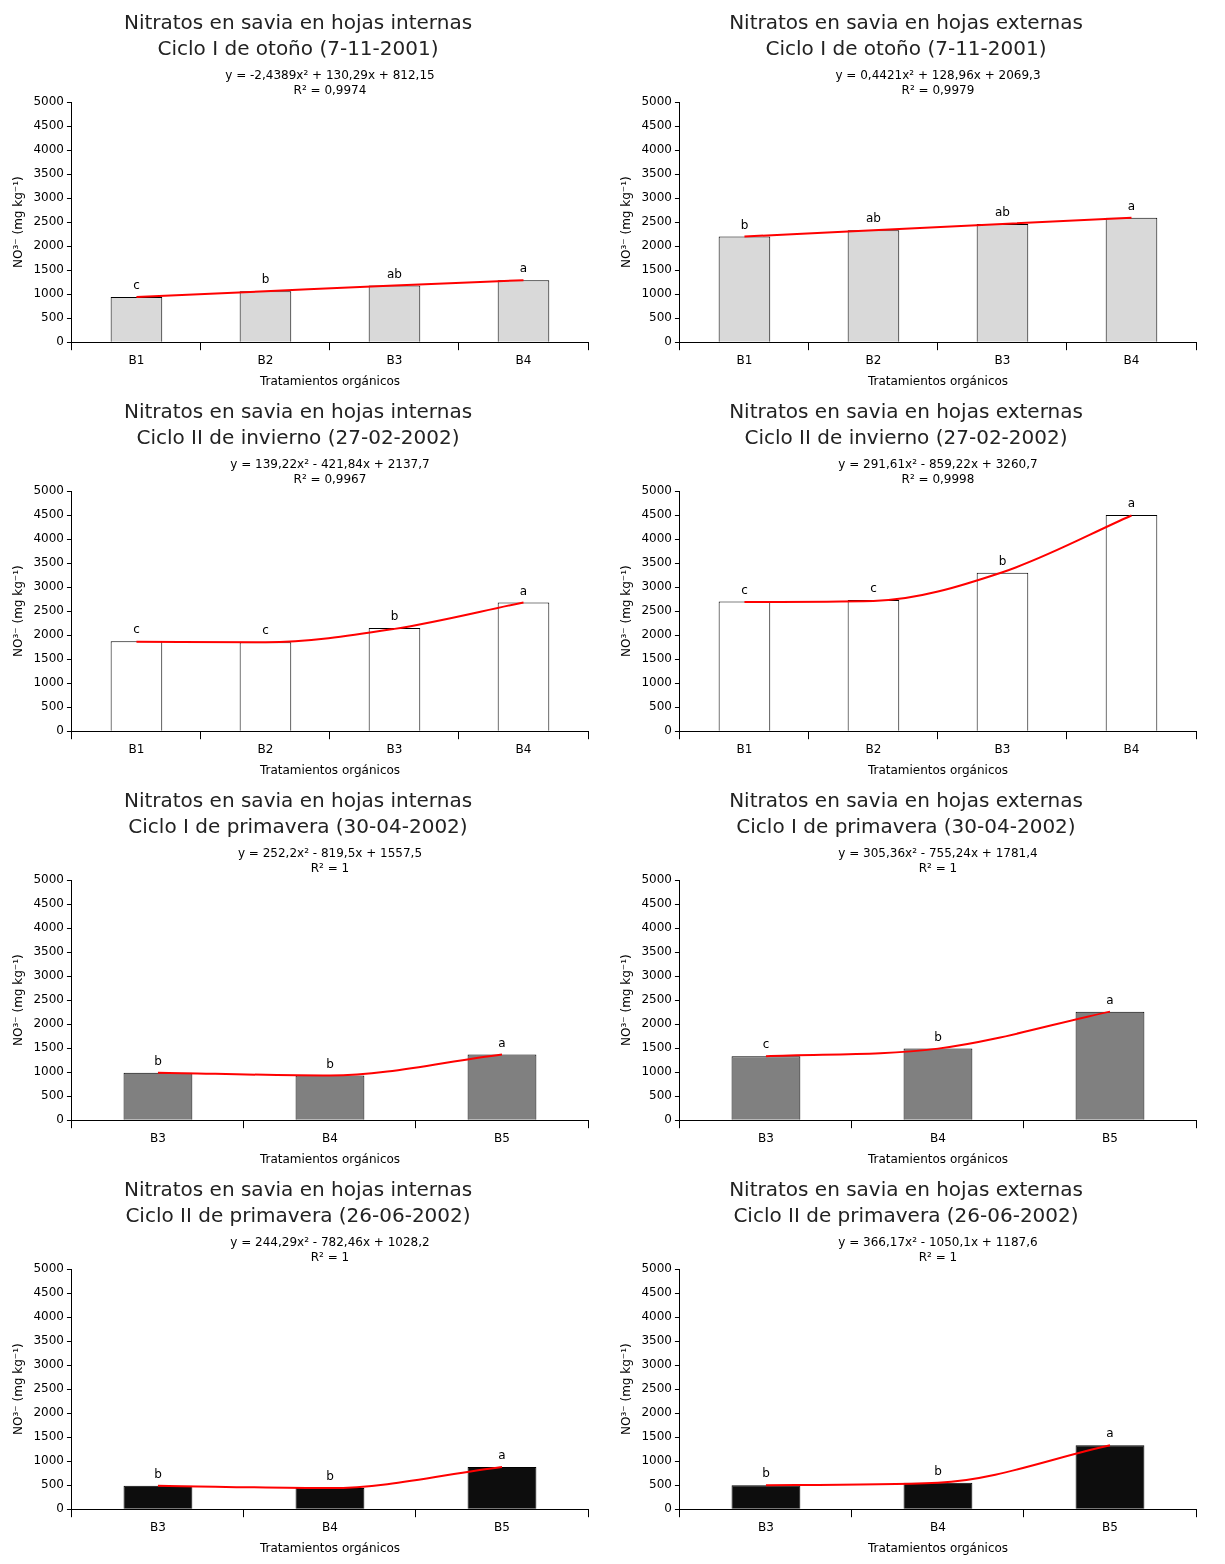  What do you see at coordinates (938, 75) in the screenshot?
I see `text: y = 0,4421x² + 128,96x + 2069,3` at bounding box center [938, 75].